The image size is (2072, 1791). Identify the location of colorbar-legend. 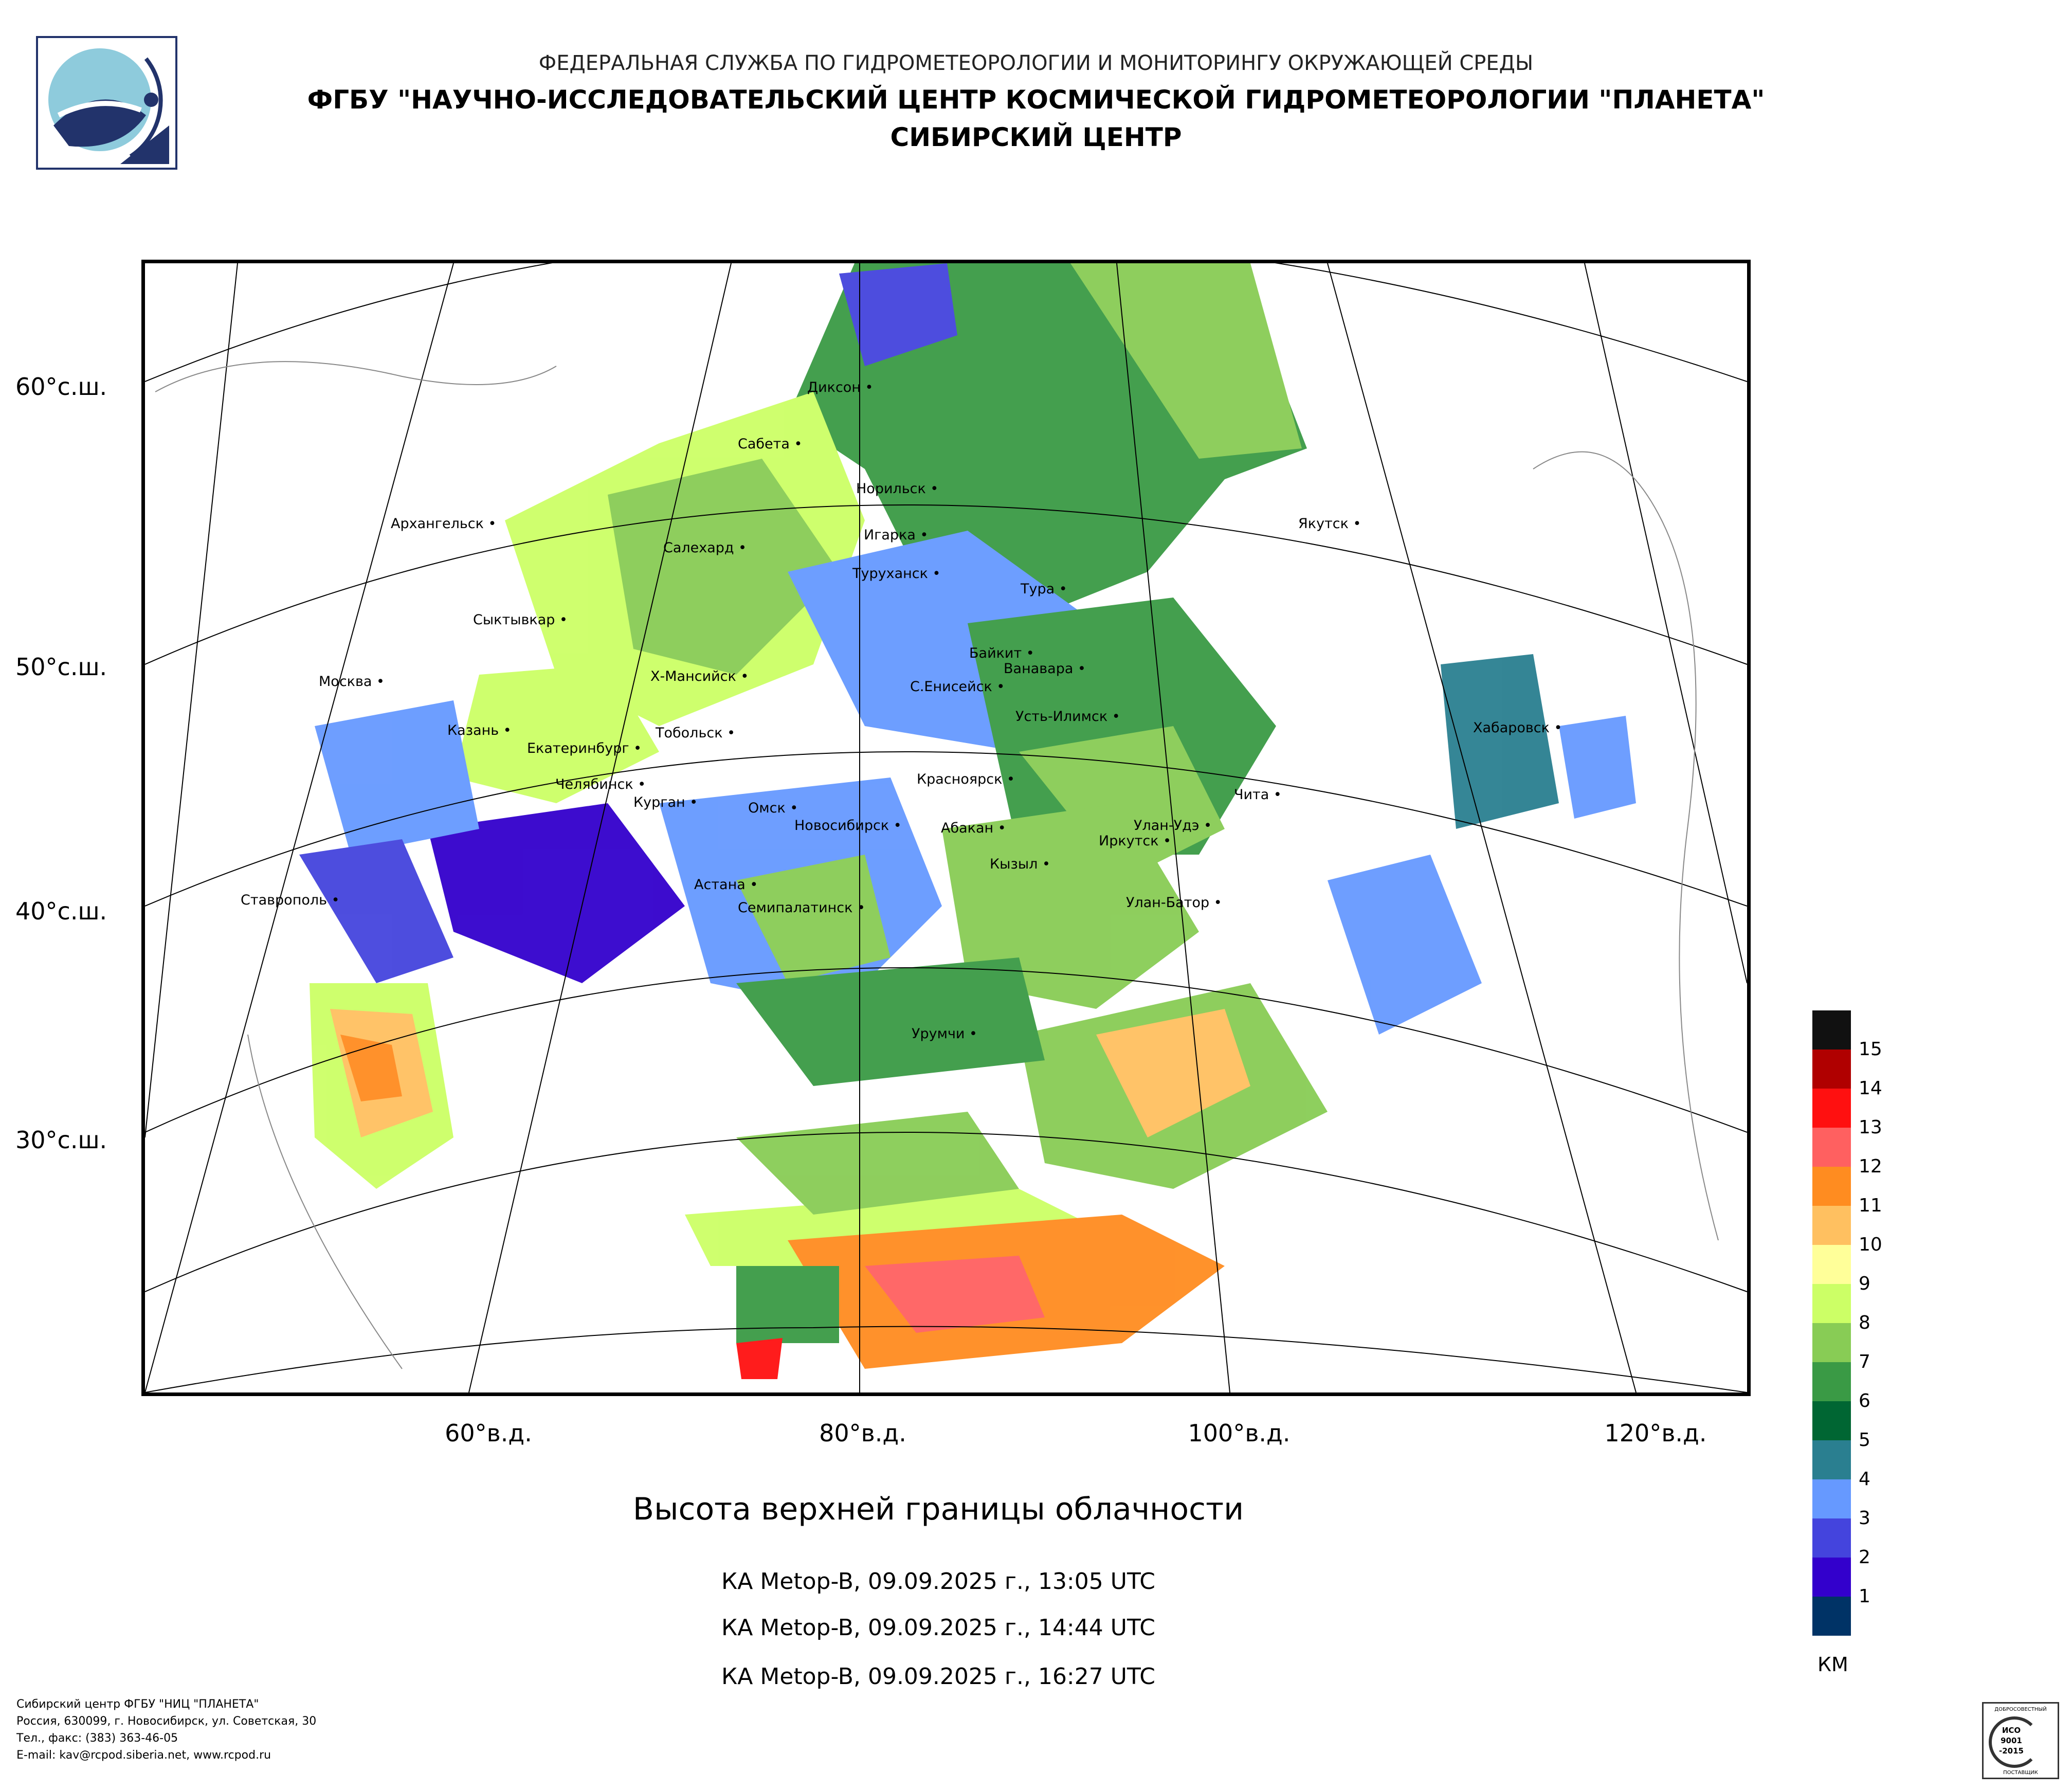
(1831, 1323).